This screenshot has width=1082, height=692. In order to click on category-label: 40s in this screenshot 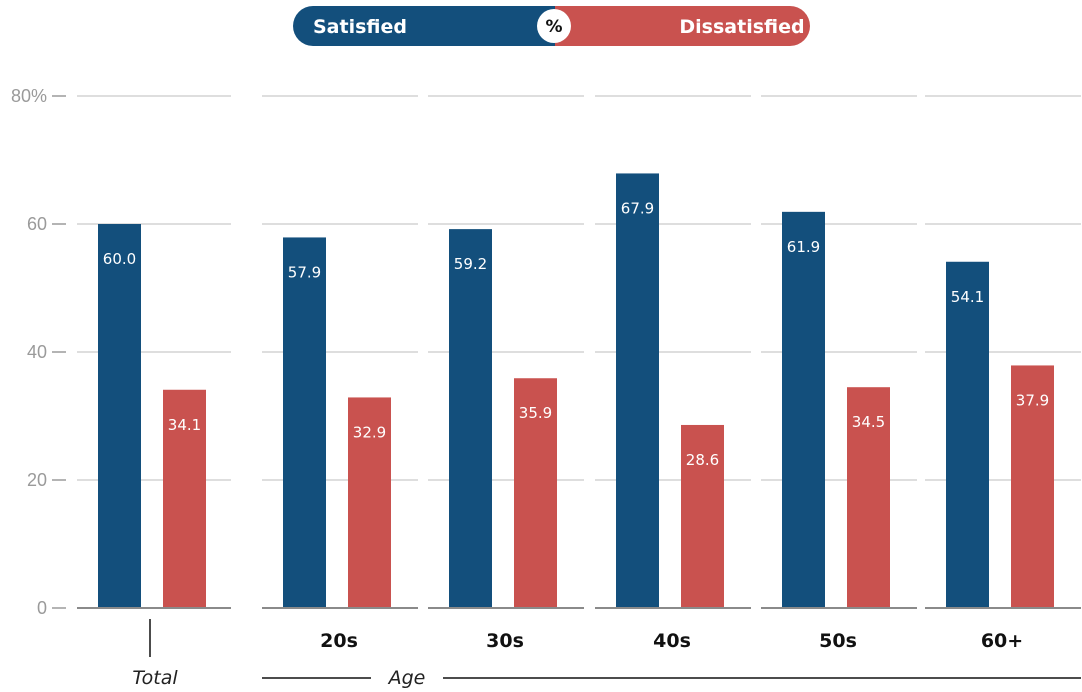, I will do `click(672, 641)`.